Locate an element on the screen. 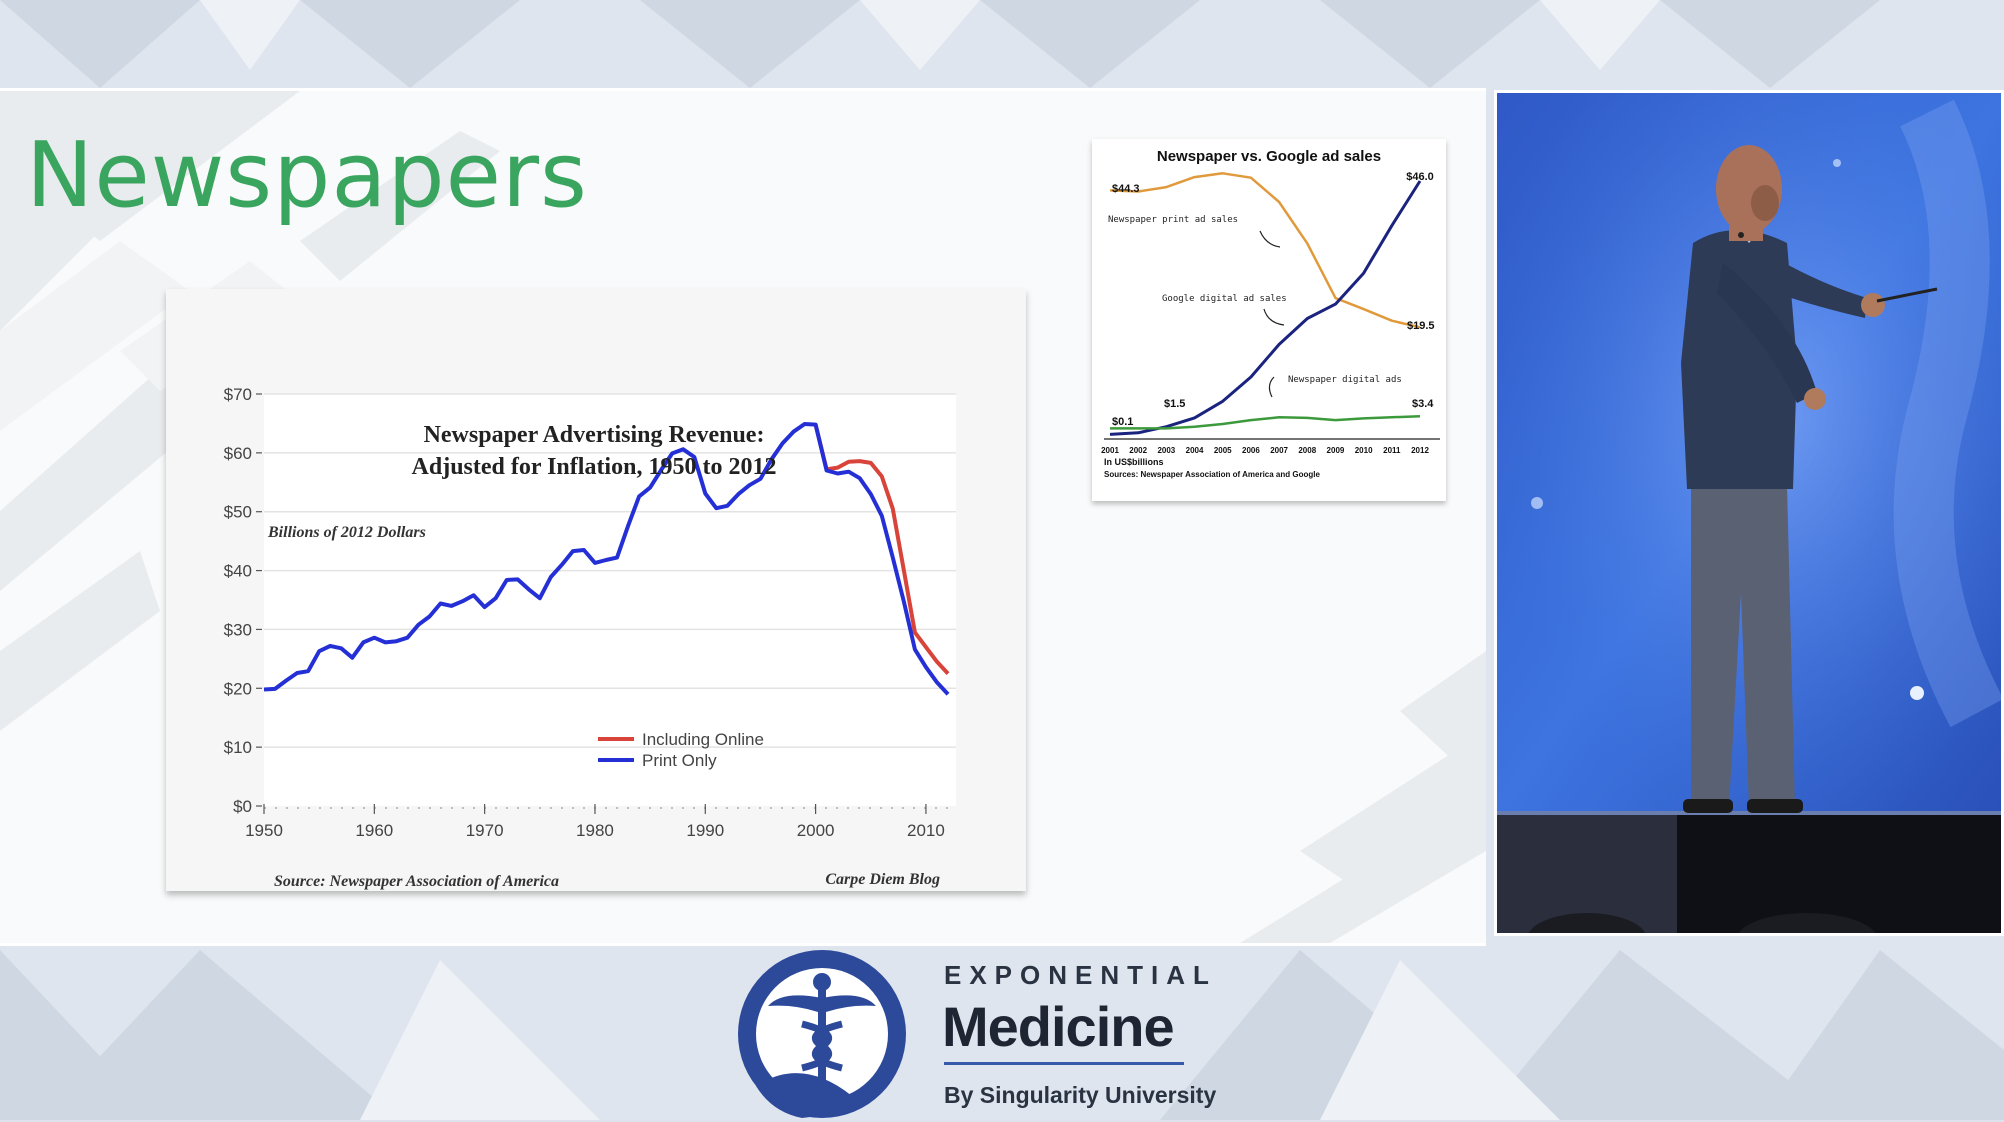 This screenshot has height=1122, width=2004. x-tick-label: 1980 is located at coordinates (595, 830).